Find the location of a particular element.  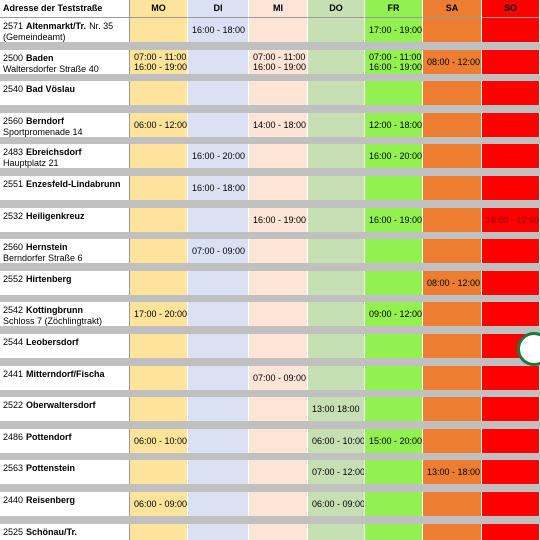

address-line: 2563 Pottenstein is located at coordinates (66, 468).